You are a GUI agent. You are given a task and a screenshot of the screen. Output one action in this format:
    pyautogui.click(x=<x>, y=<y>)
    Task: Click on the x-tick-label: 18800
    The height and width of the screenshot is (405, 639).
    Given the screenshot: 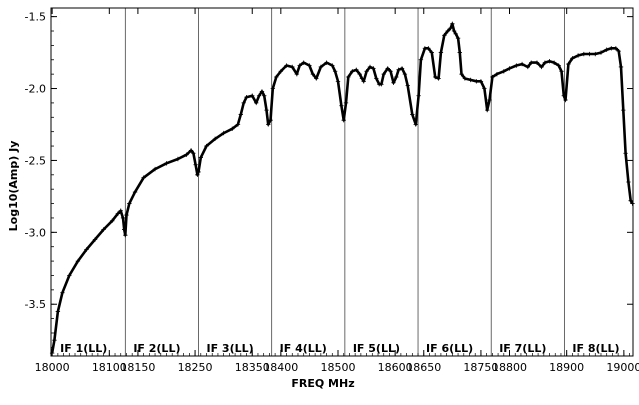 What is the action you would take?
    pyautogui.click(x=509, y=367)
    